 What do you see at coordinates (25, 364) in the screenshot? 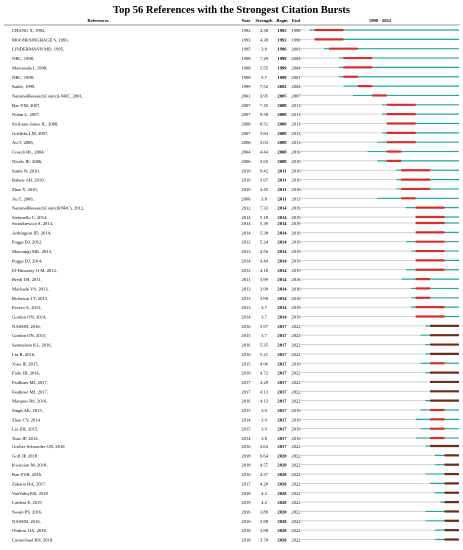
I see `row-ref: Xiao JF, 2015,` at bounding box center [25, 364].